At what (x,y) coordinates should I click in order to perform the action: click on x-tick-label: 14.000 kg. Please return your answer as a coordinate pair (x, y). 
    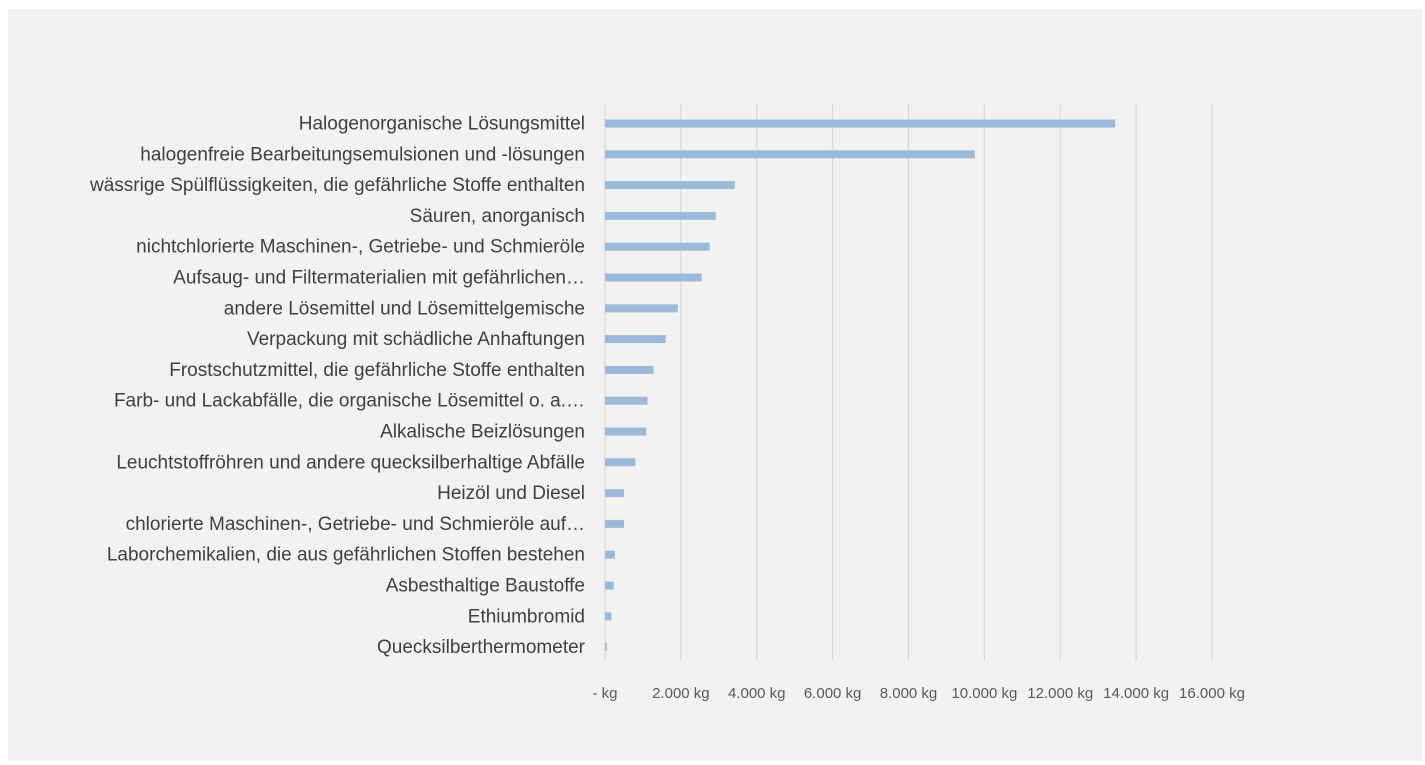
    Looking at the image, I should click on (1136, 693).